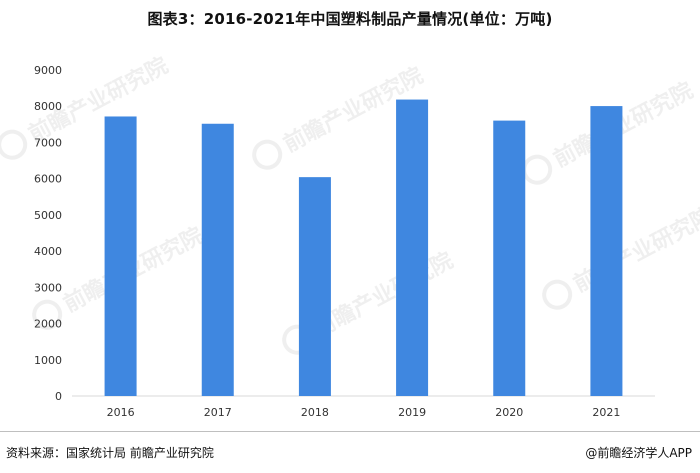  Describe the element at coordinates (48, 287) in the screenshot. I see `y-tick-label: 3000` at that location.